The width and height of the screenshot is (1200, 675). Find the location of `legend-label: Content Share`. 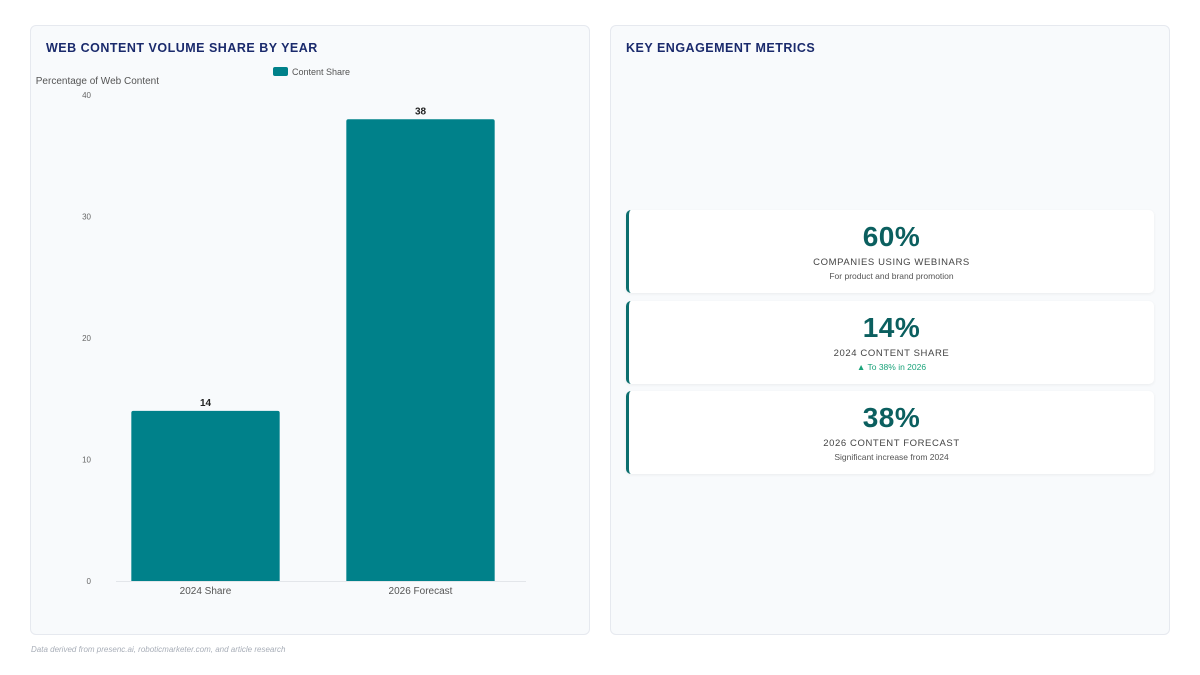

legend-label: Content Share is located at coordinates (321, 72).